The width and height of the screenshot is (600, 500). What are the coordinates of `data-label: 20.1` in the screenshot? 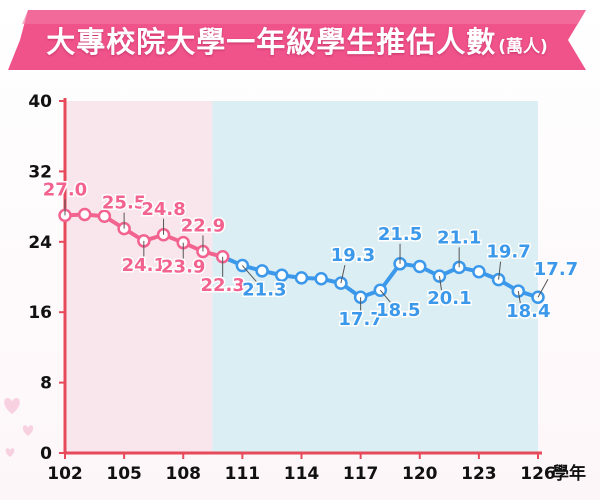 It's located at (449, 298).